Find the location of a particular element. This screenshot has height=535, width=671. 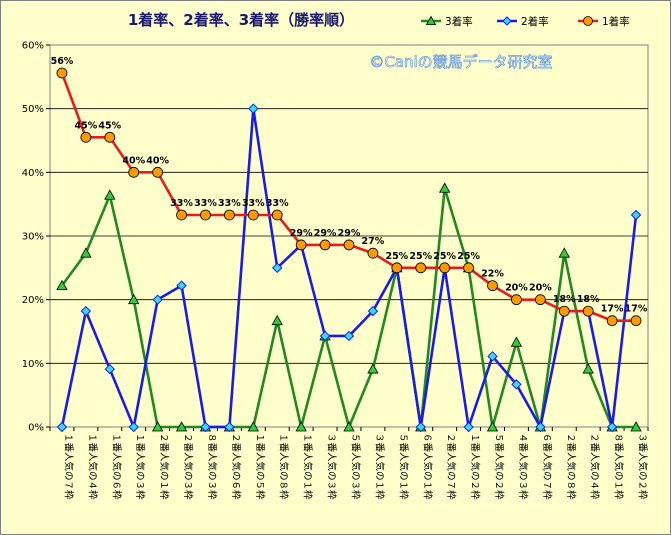

data-label: 27% is located at coordinates (373, 241).